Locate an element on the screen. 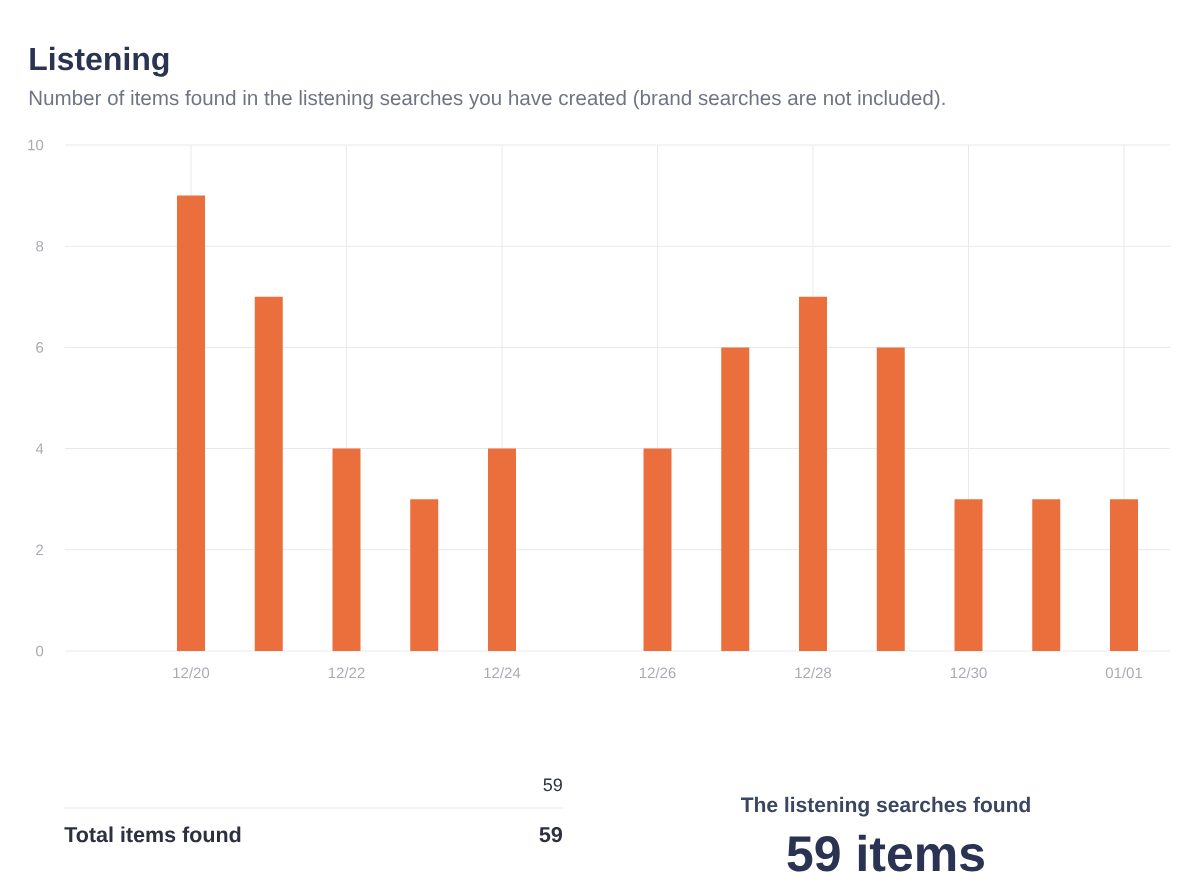 The width and height of the screenshot is (1200, 892). y-tick-label: 2 is located at coordinates (40, 550).